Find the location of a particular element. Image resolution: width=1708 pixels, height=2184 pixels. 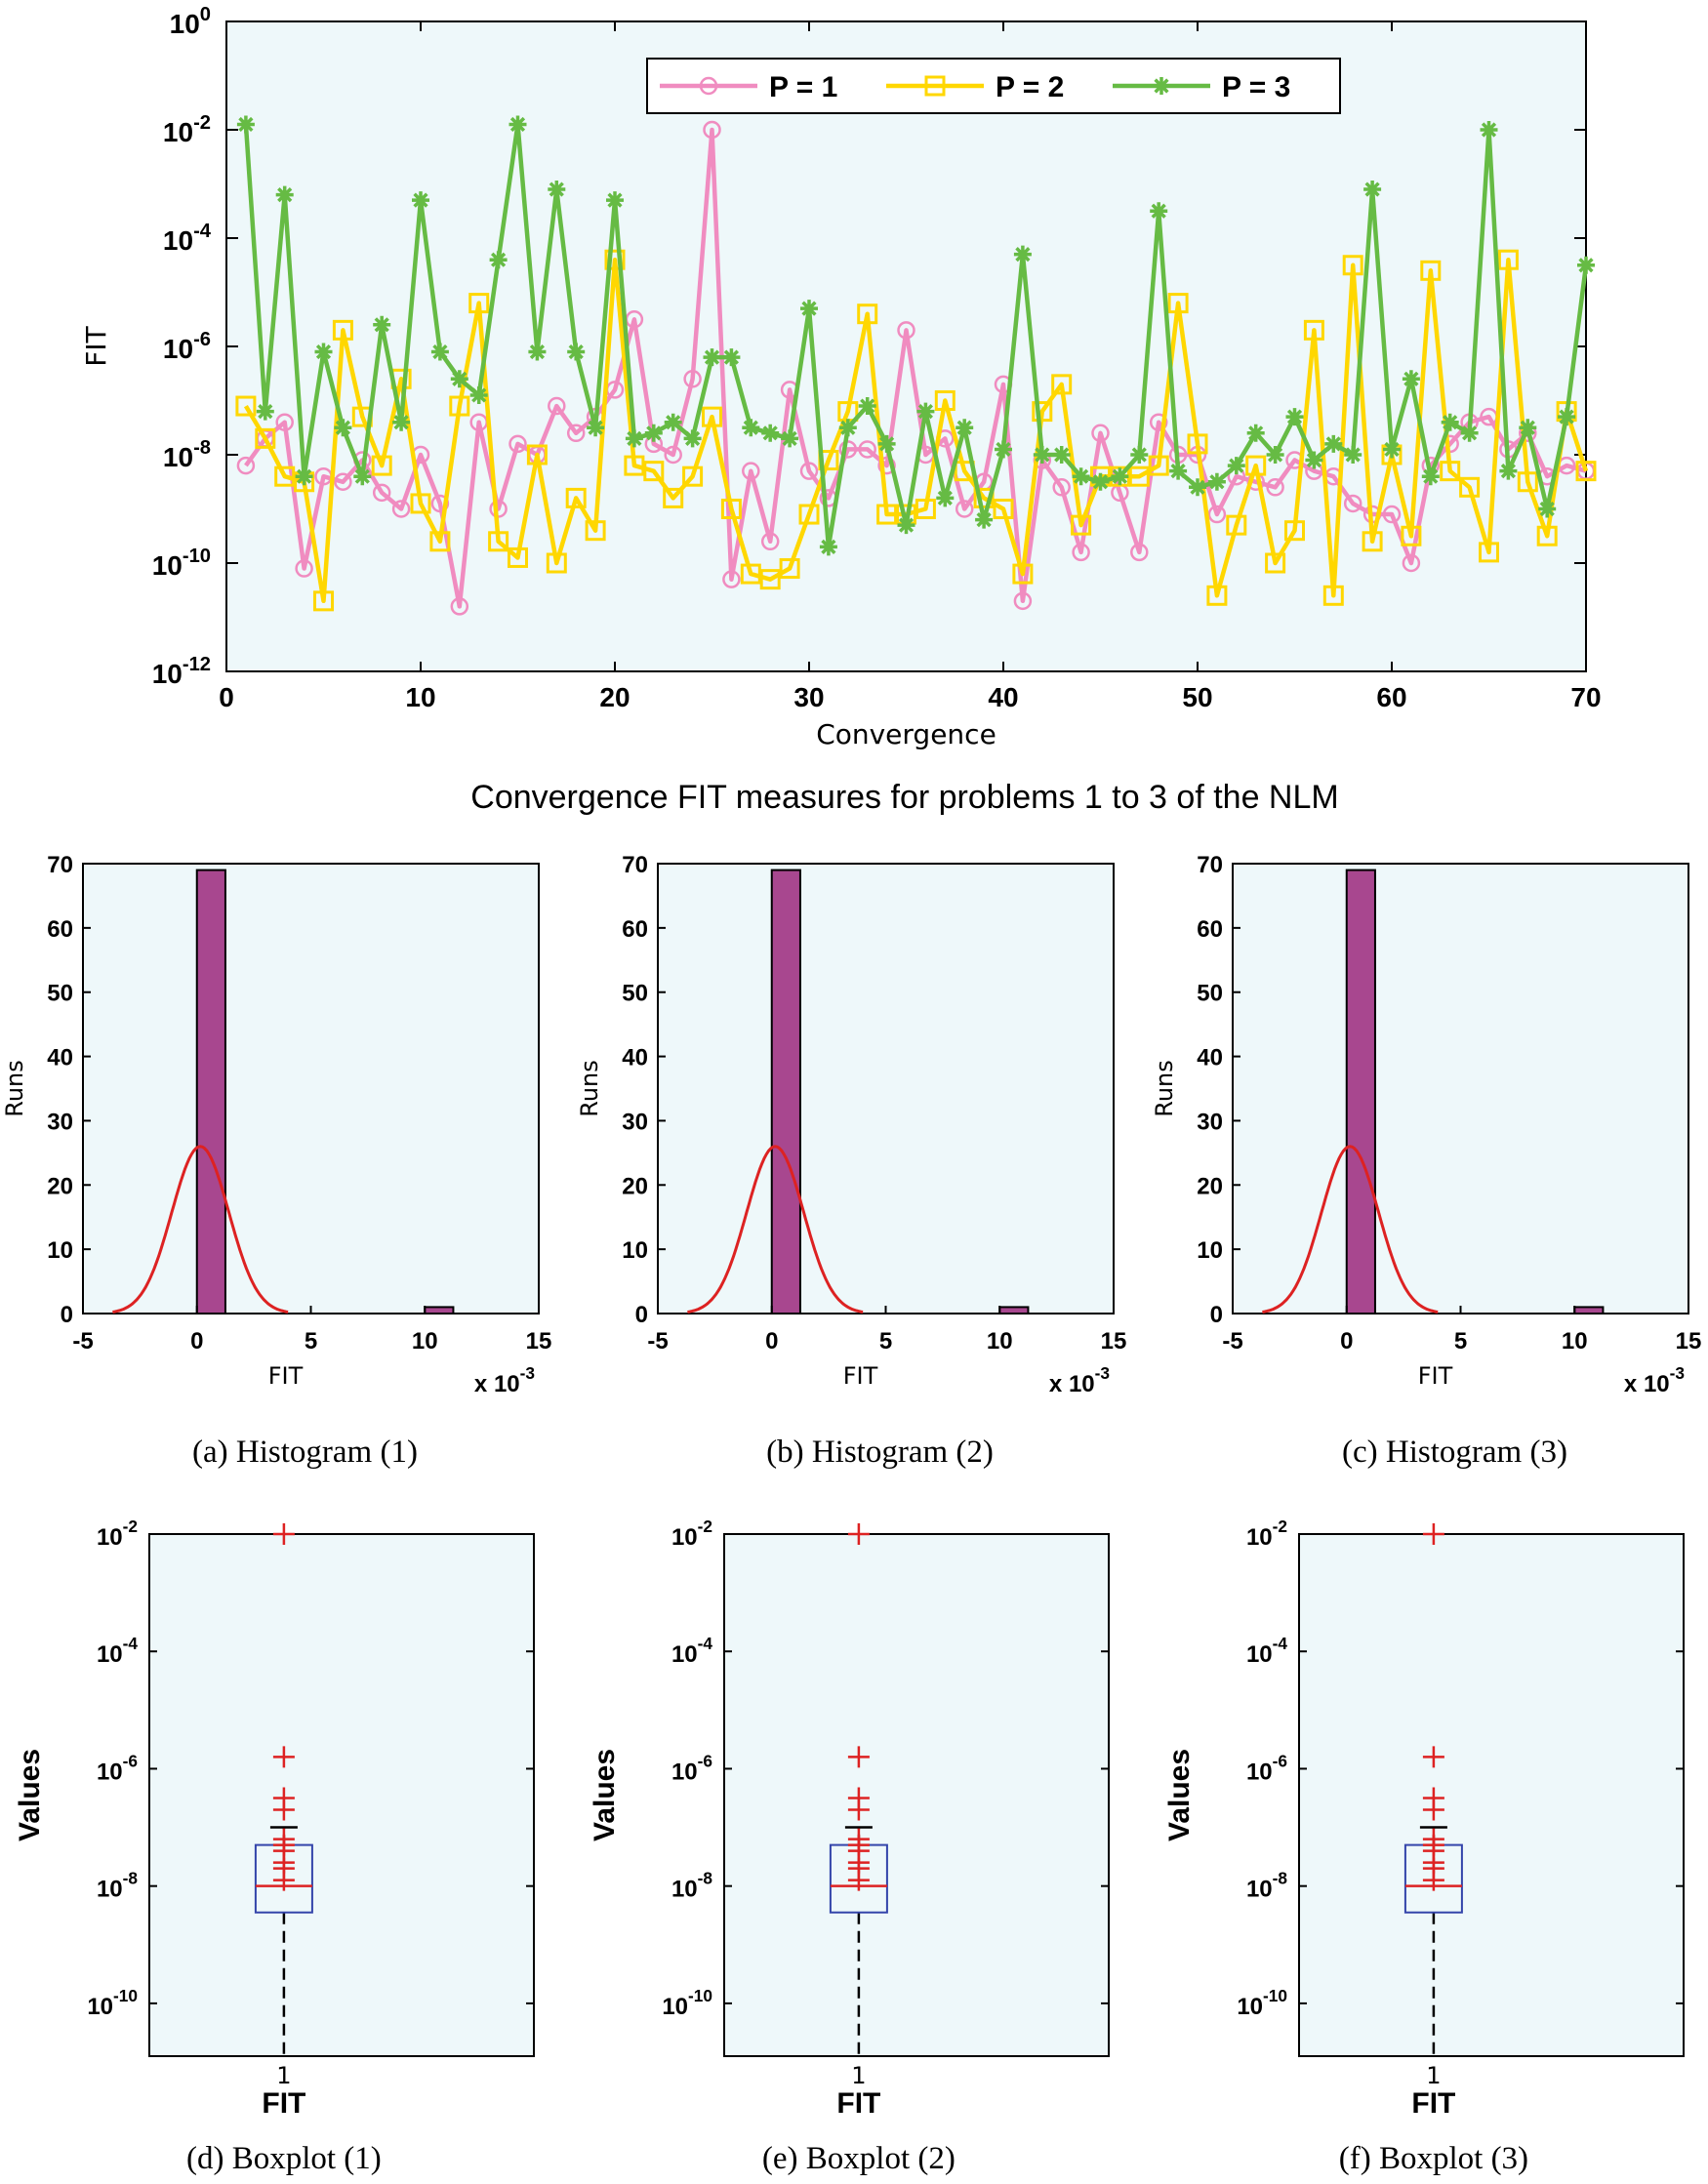

y-tick-label: 10⁻⁸ is located at coordinates (187, 454).